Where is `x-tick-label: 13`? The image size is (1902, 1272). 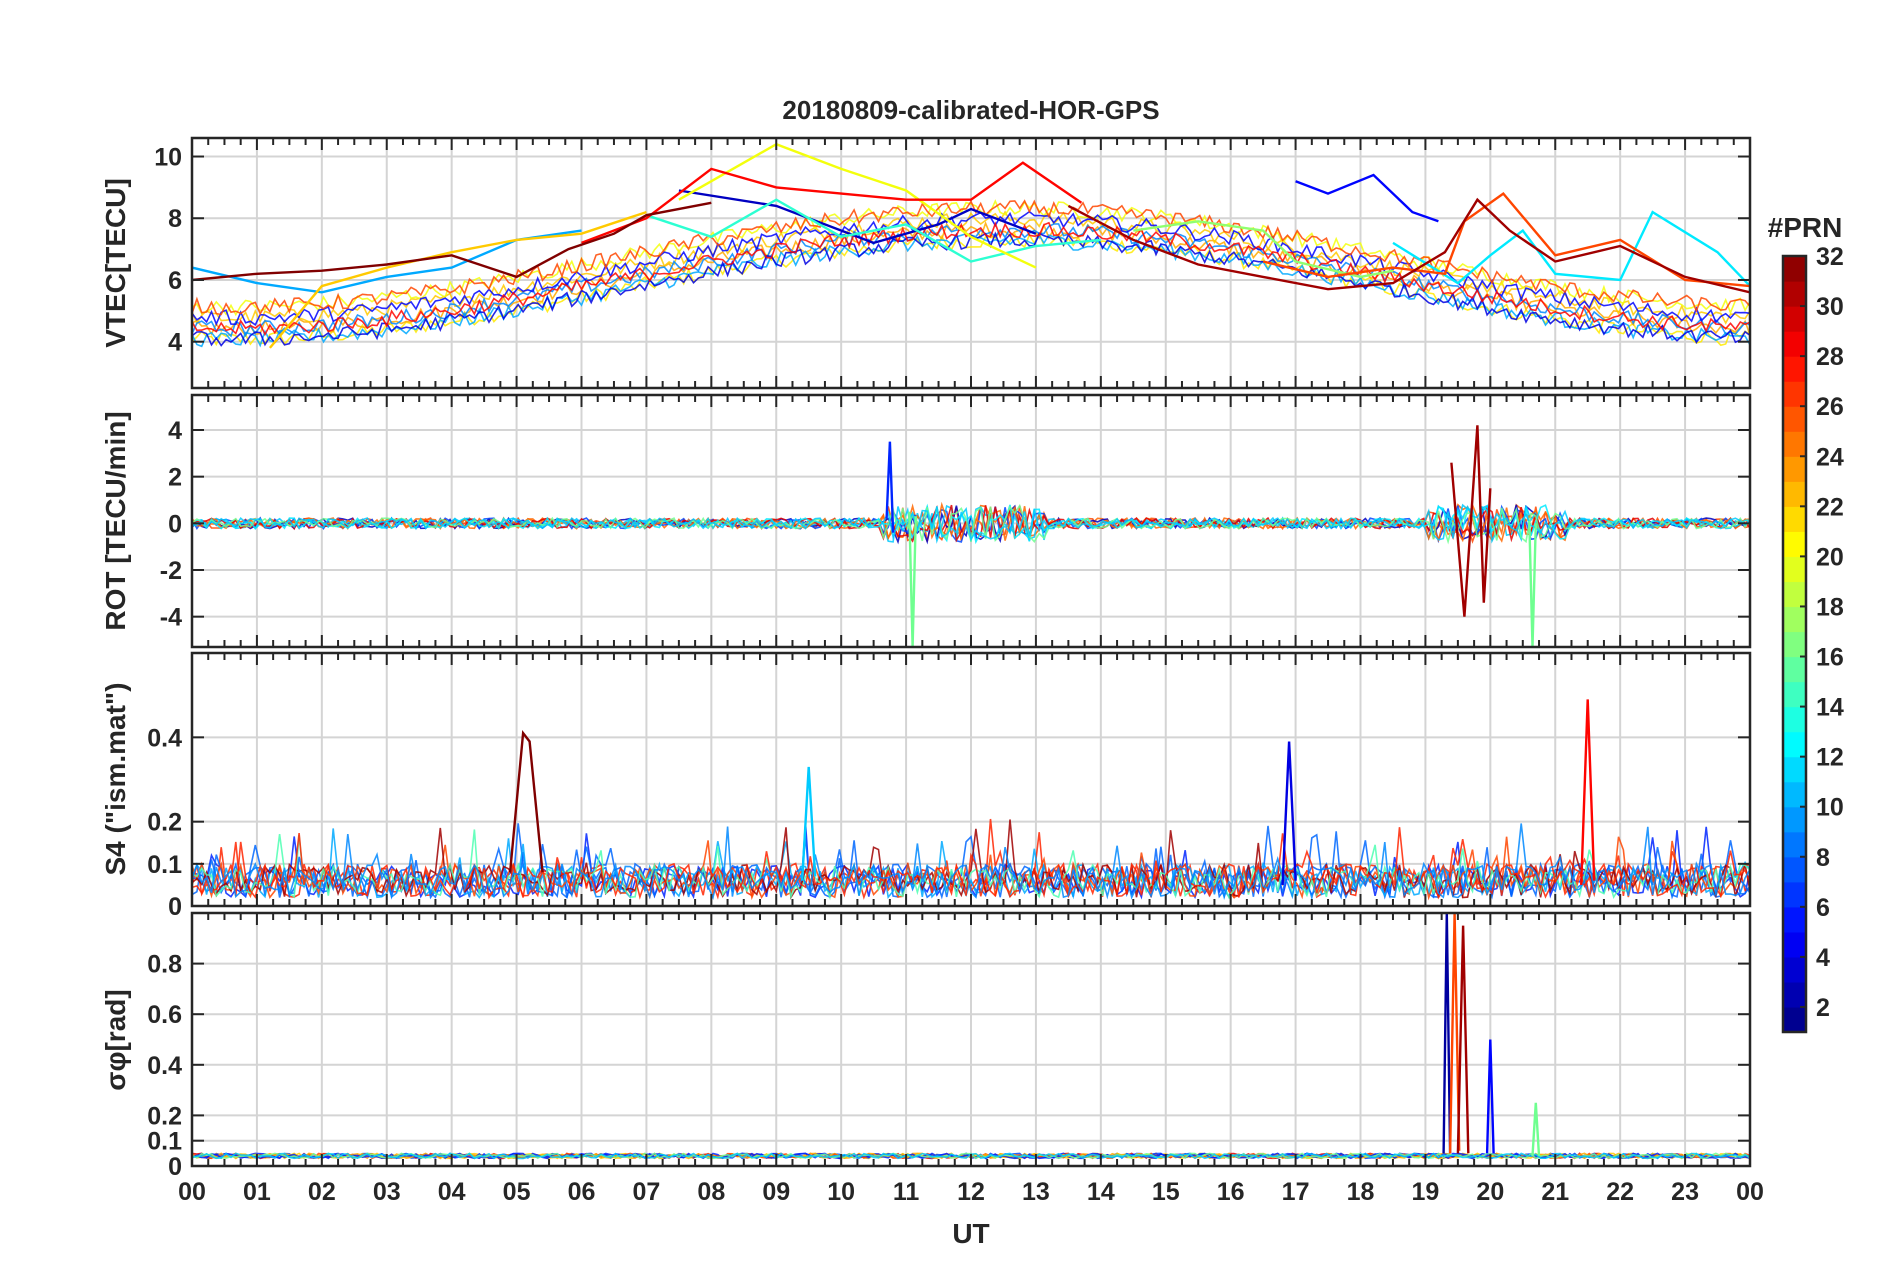 x-tick-label: 13 is located at coordinates (1036, 1192).